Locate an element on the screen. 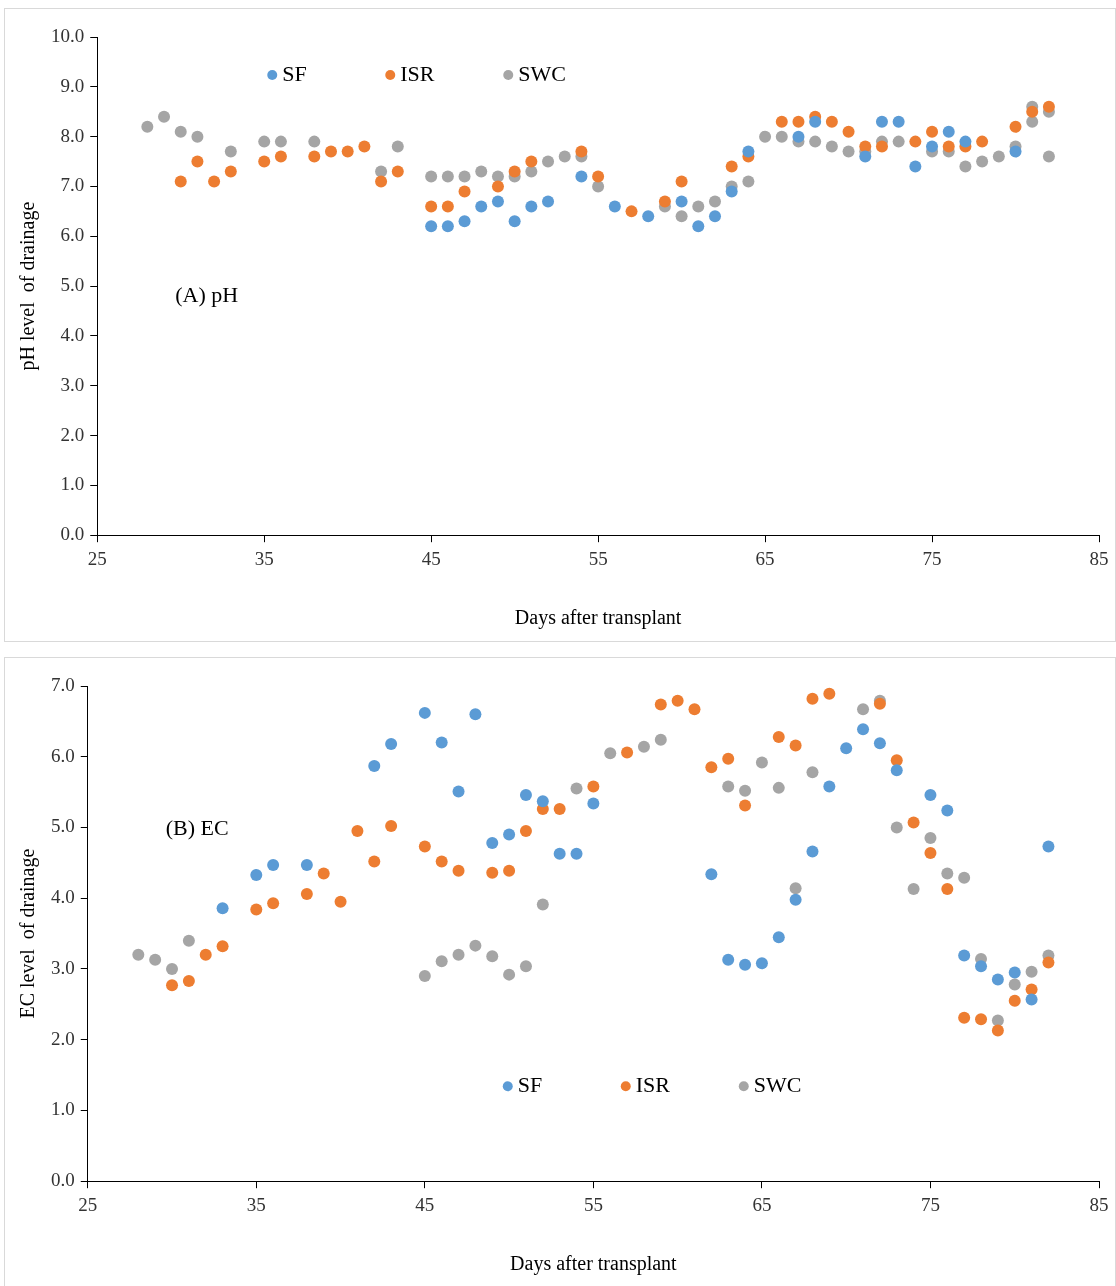 The width and height of the screenshot is (1116, 1286). x-tick-label: 55 is located at coordinates (598, 558).